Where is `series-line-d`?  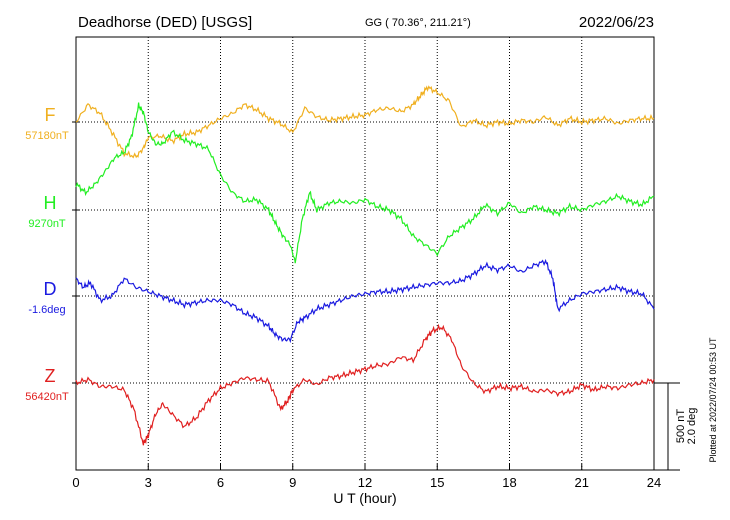
series-line-d is located at coordinates (365, 301).